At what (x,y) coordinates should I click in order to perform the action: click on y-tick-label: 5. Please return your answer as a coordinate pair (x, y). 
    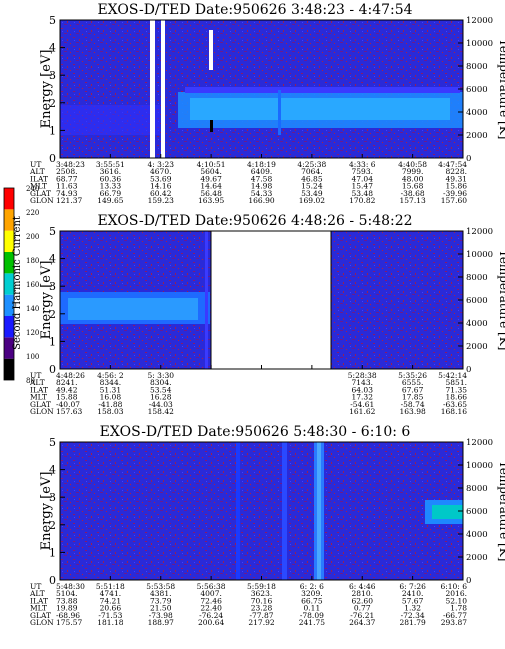
    Looking at the image, I should click on (52, 20).